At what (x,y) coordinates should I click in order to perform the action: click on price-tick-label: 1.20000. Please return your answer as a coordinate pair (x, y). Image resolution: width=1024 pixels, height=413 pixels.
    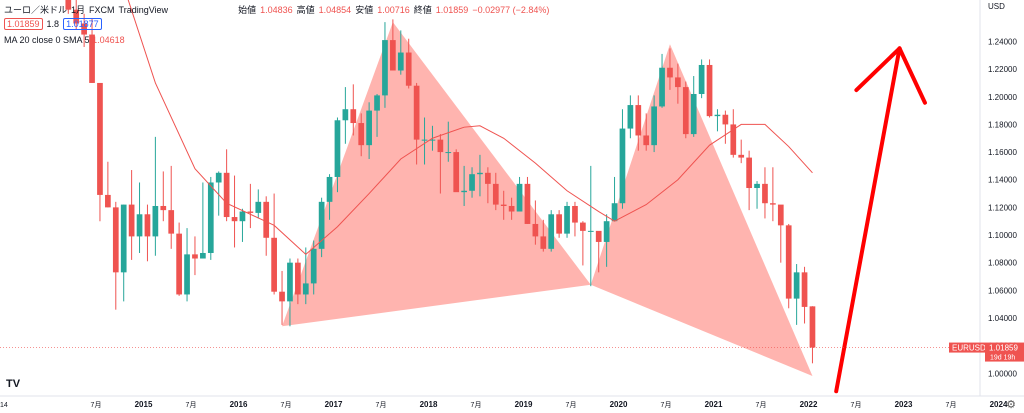
    Looking at the image, I should click on (1002, 97).